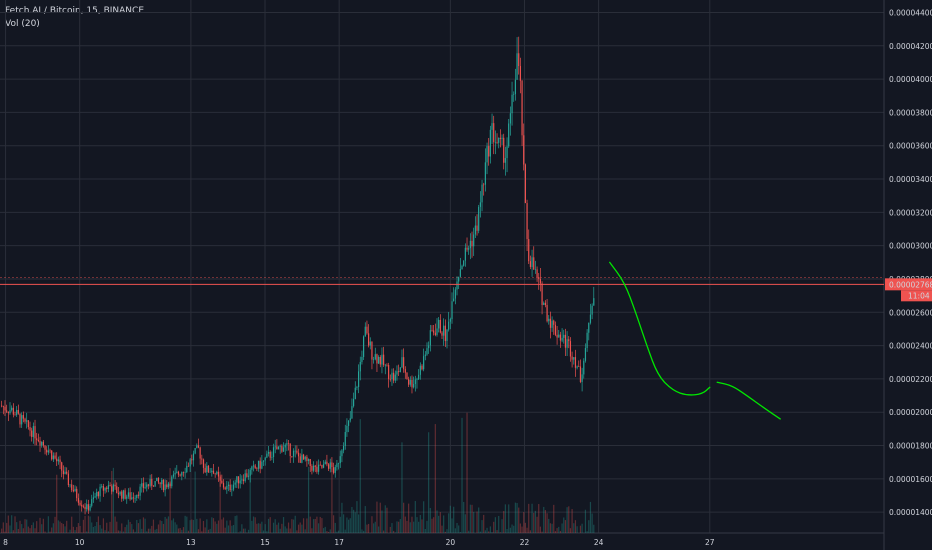 This screenshot has width=932, height=550. Describe the element at coordinates (22, 24) in the screenshot. I see `volume-indicator-label: Vol (20)` at that location.